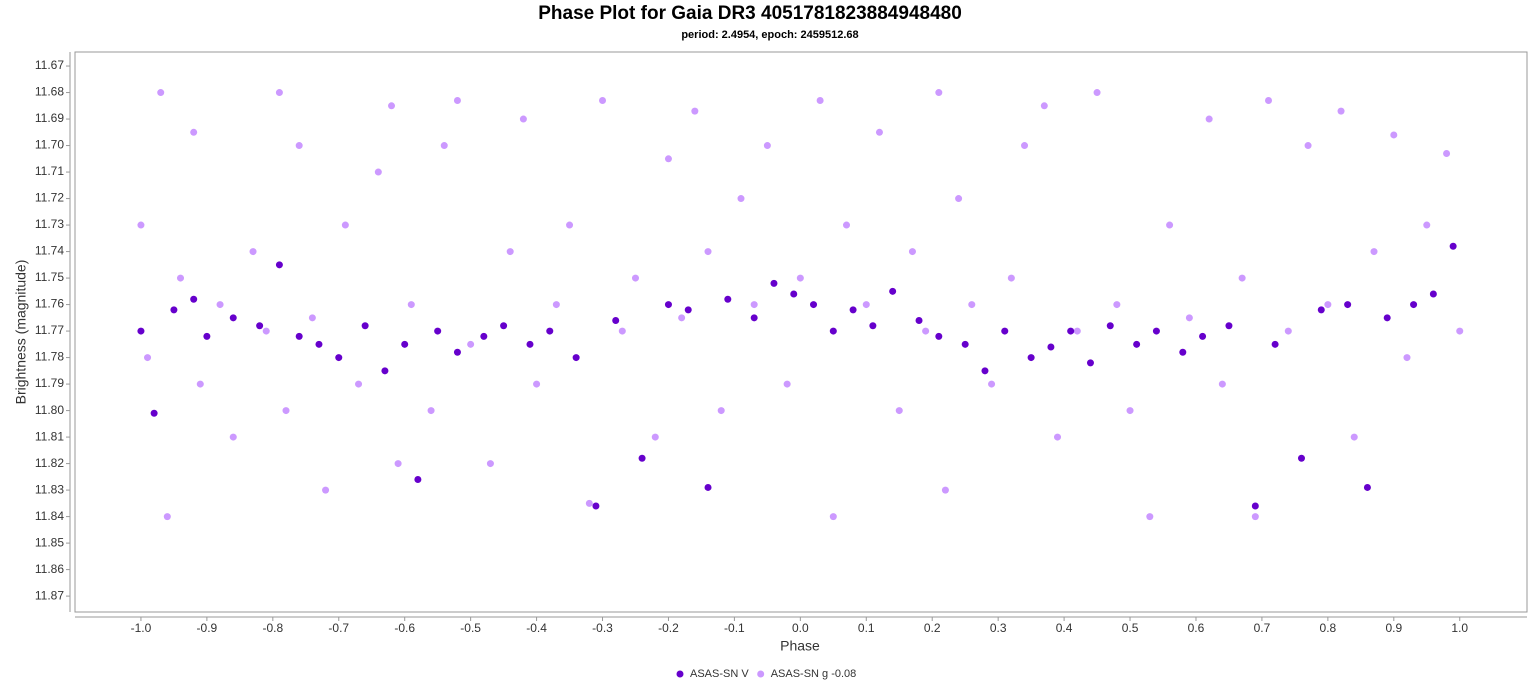 Image resolution: width=1539 pixels, height=690 pixels. What do you see at coordinates (1393, 628) in the screenshot?
I see `x-tick-label: 0.9` at bounding box center [1393, 628].